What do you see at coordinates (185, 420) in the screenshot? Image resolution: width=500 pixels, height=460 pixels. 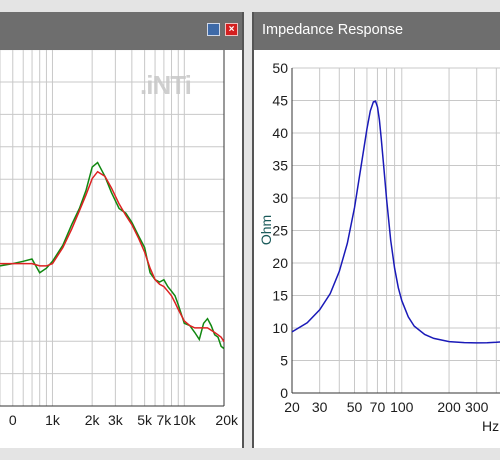 I see `x-tick-label: 10k` at bounding box center [185, 420].